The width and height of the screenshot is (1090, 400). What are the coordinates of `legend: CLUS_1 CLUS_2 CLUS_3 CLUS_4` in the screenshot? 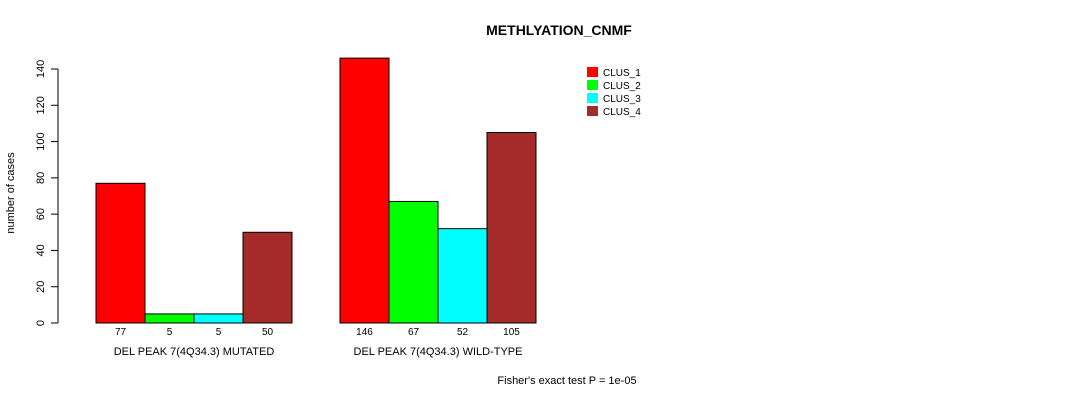 It's located at (614, 92).